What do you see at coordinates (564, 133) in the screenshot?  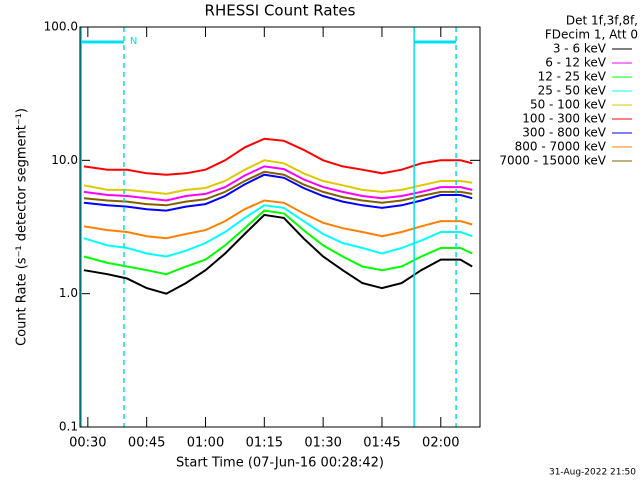 I see `legend-label: 300 - 800 keV` at bounding box center [564, 133].